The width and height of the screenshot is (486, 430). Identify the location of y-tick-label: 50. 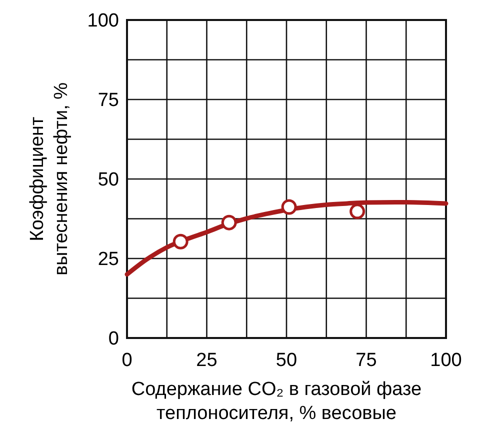
(108, 180).